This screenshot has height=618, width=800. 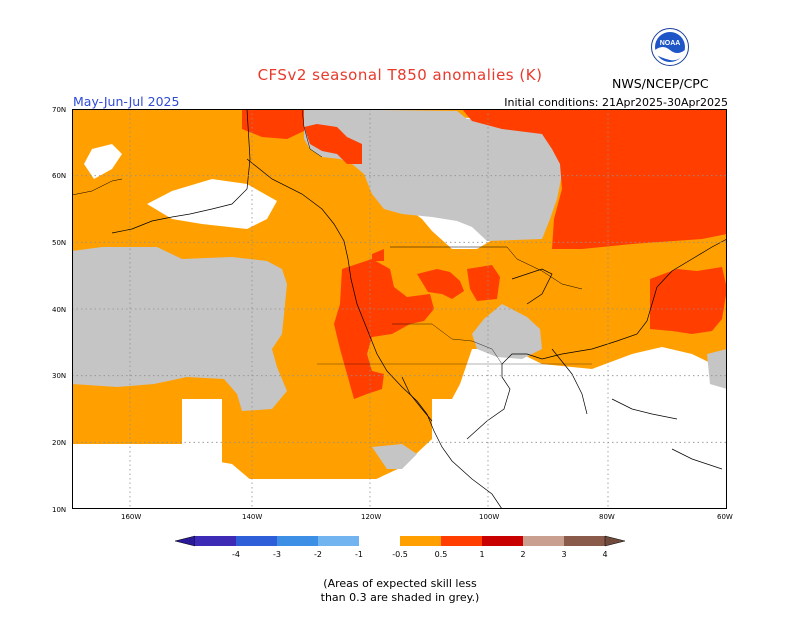 What do you see at coordinates (277, 554) in the screenshot?
I see `legend-tick-label: -3` at bounding box center [277, 554].